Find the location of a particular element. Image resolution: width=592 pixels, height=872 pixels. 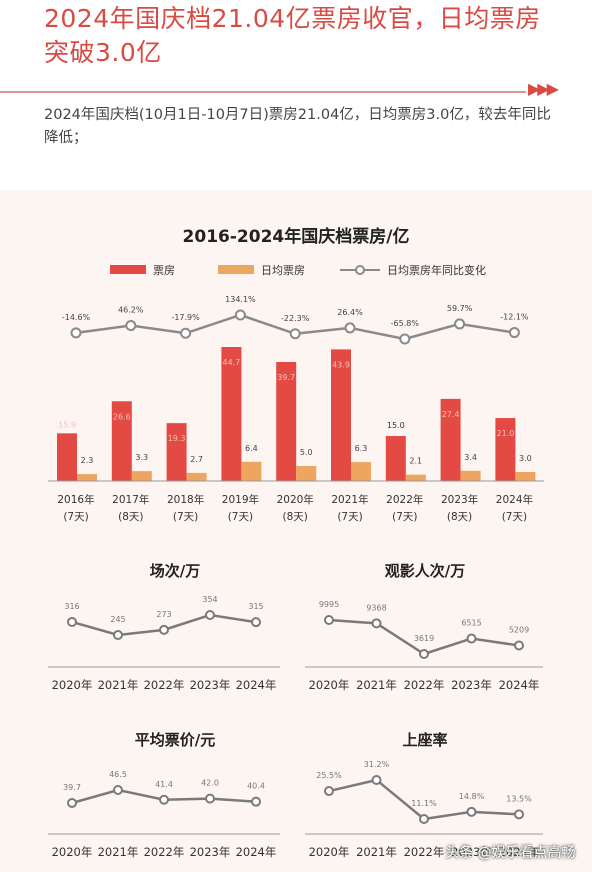

panel-title: 上座率 is located at coordinates (424, 740).